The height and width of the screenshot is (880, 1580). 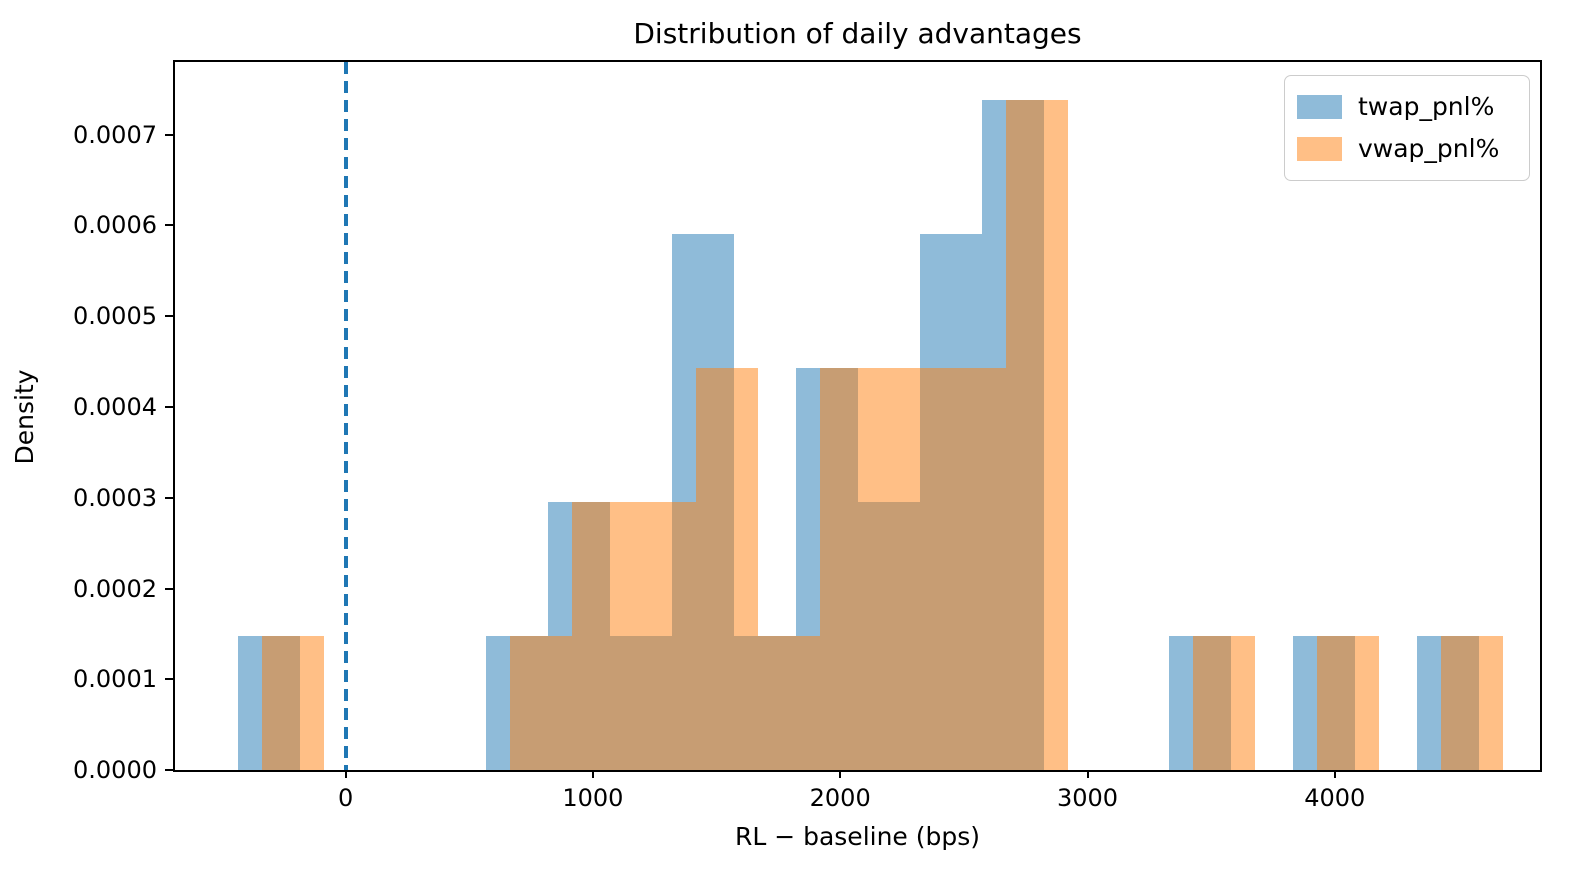 I want to click on x-tick-label: 3000, so click(x=1087, y=798).